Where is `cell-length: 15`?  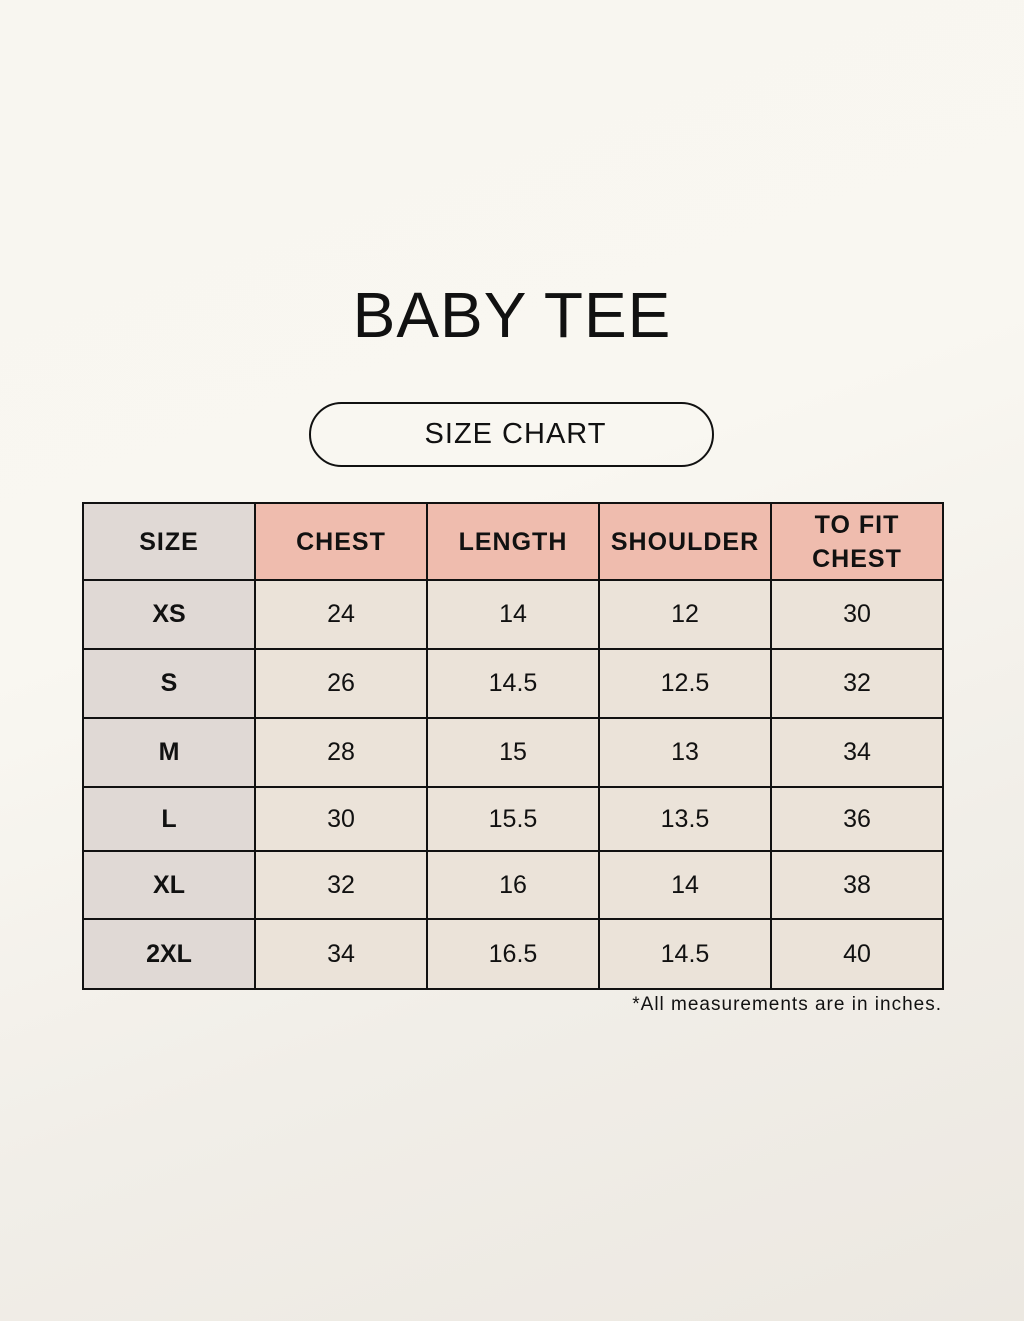 cell-length: 15 is located at coordinates (513, 752).